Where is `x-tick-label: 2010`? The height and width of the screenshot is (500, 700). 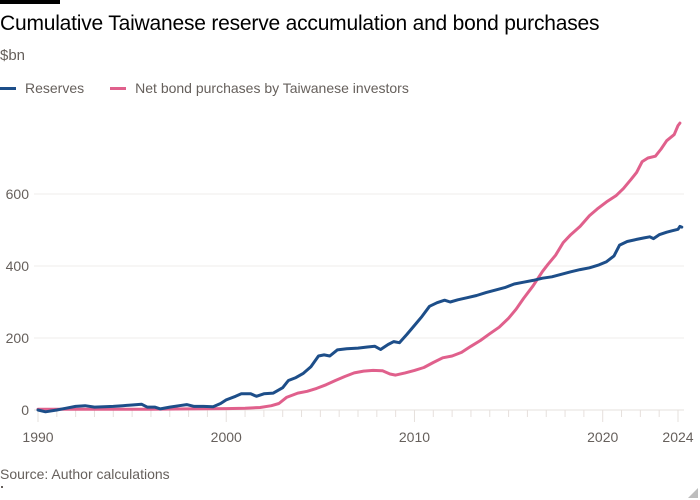
x-tick-label: 2010 is located at coordinates (414, 437).